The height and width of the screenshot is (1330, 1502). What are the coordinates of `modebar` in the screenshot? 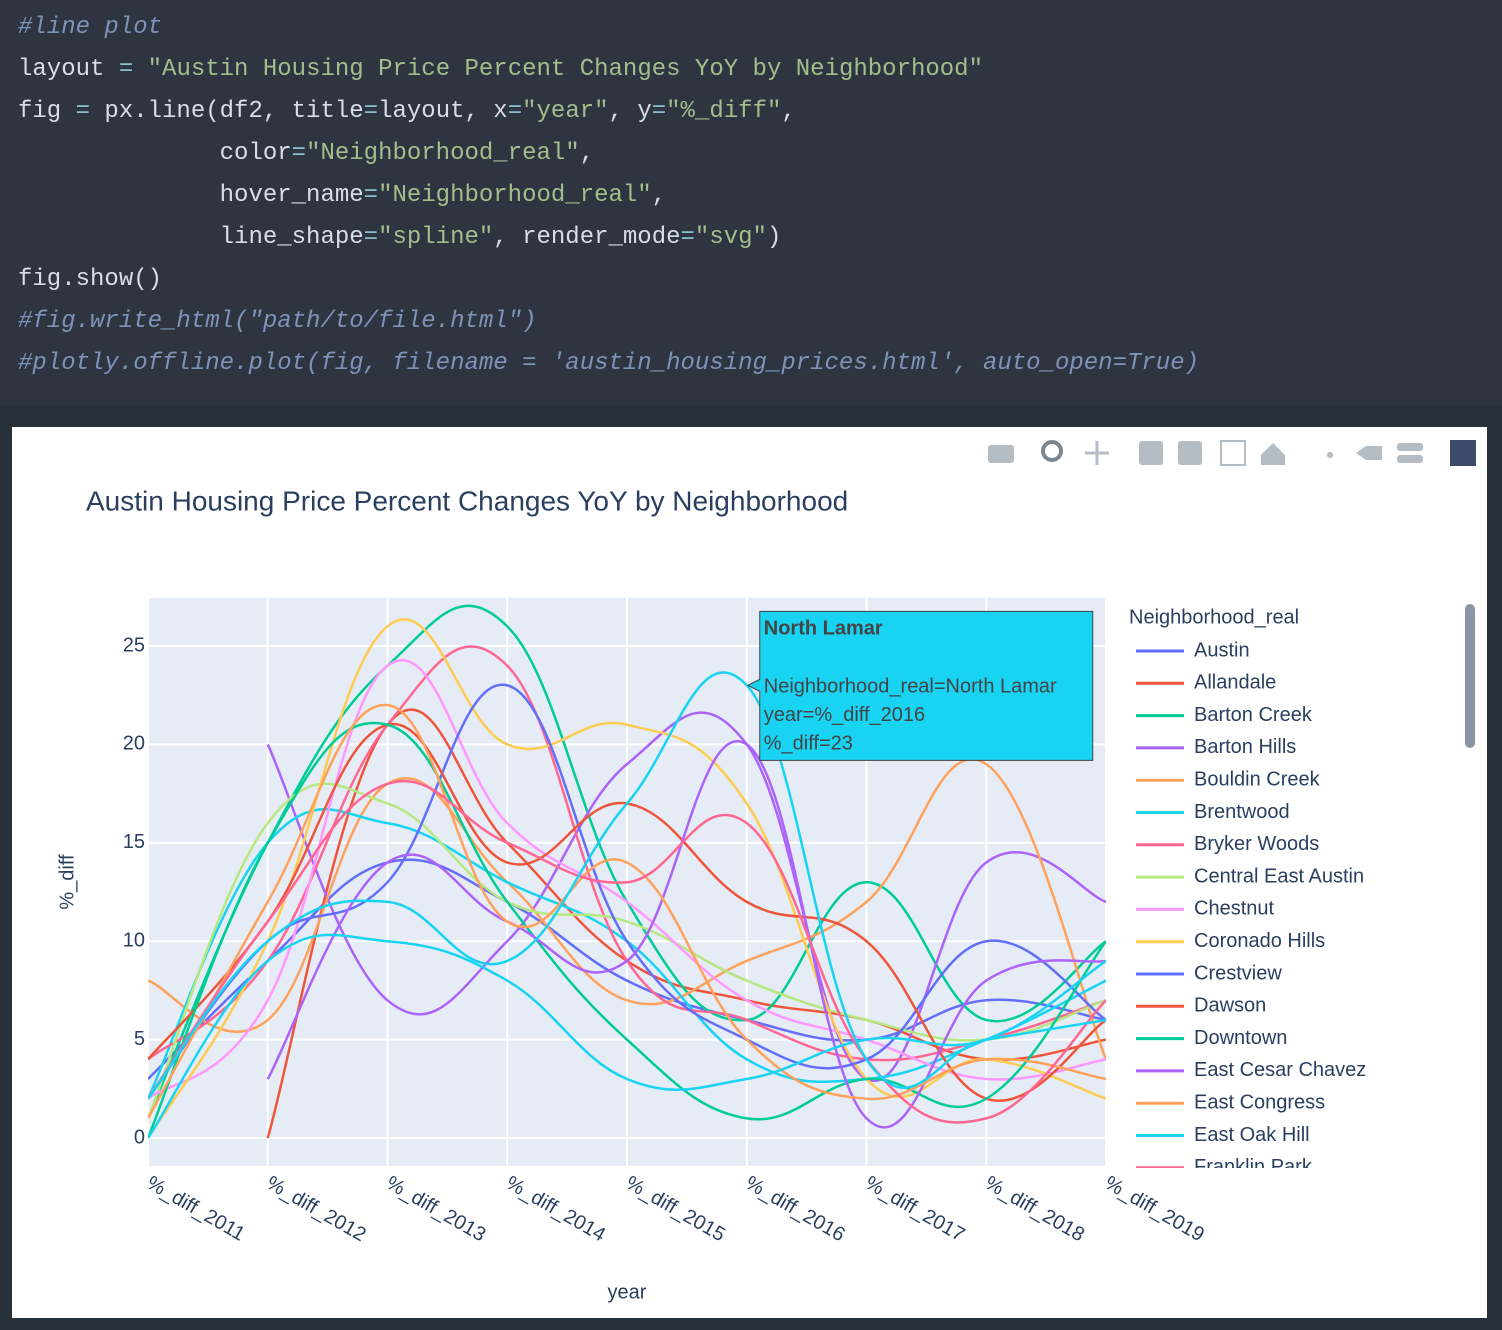 It's located at (1232, 453).